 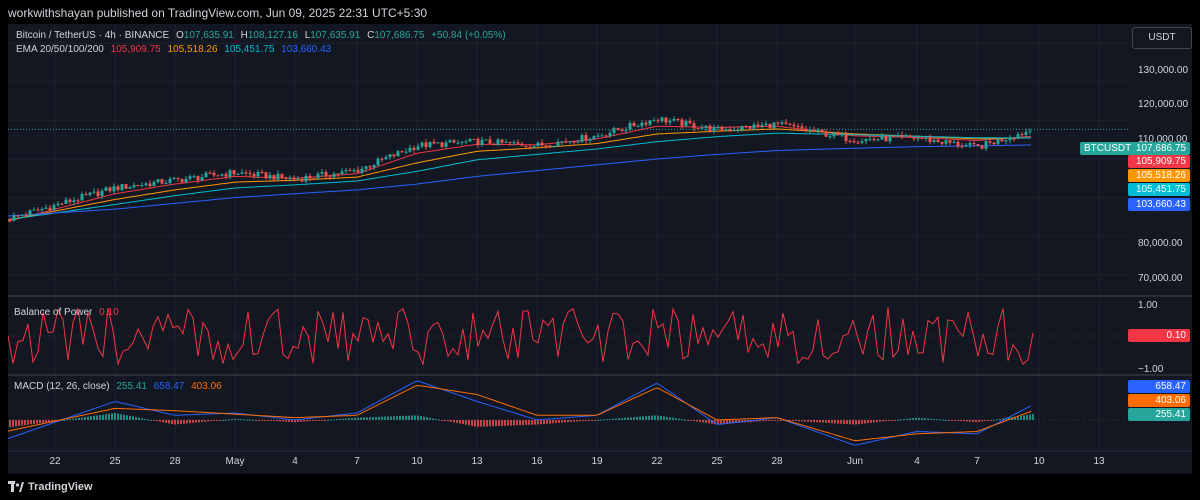 What do you see at coordinates (1159, 189) in the screenshot?
I see `ema100-price-label: 105,451.75` at bounding box center [1159, 189].